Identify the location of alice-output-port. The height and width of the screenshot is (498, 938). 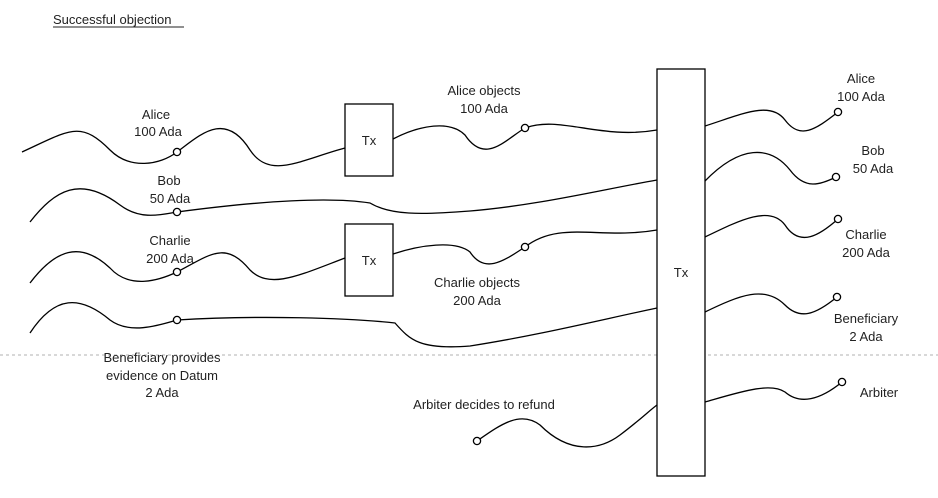
(838, 112).